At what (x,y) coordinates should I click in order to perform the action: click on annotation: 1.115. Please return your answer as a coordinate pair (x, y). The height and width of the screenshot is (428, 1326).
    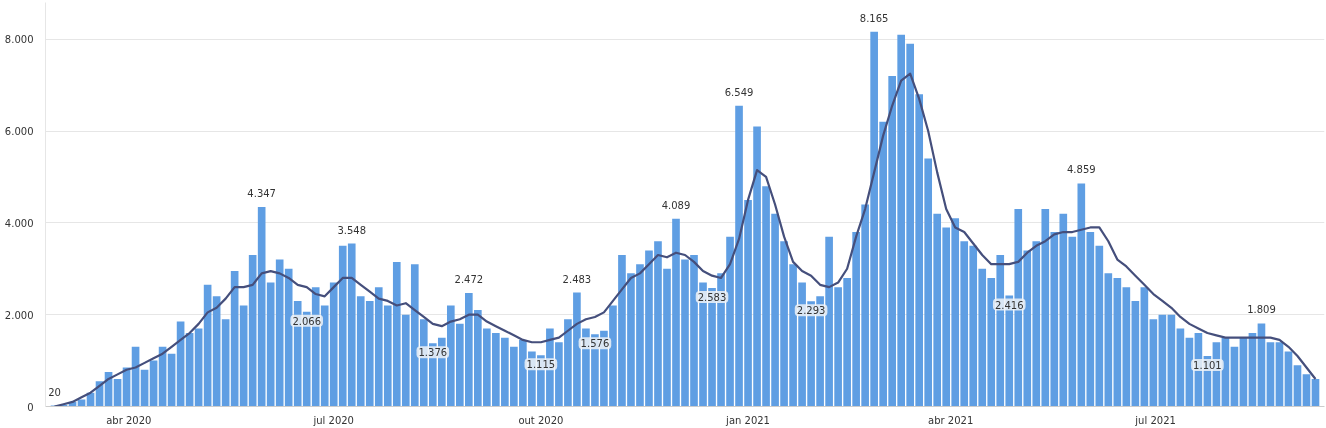
    Looking at the image, I should click on (541, 365).